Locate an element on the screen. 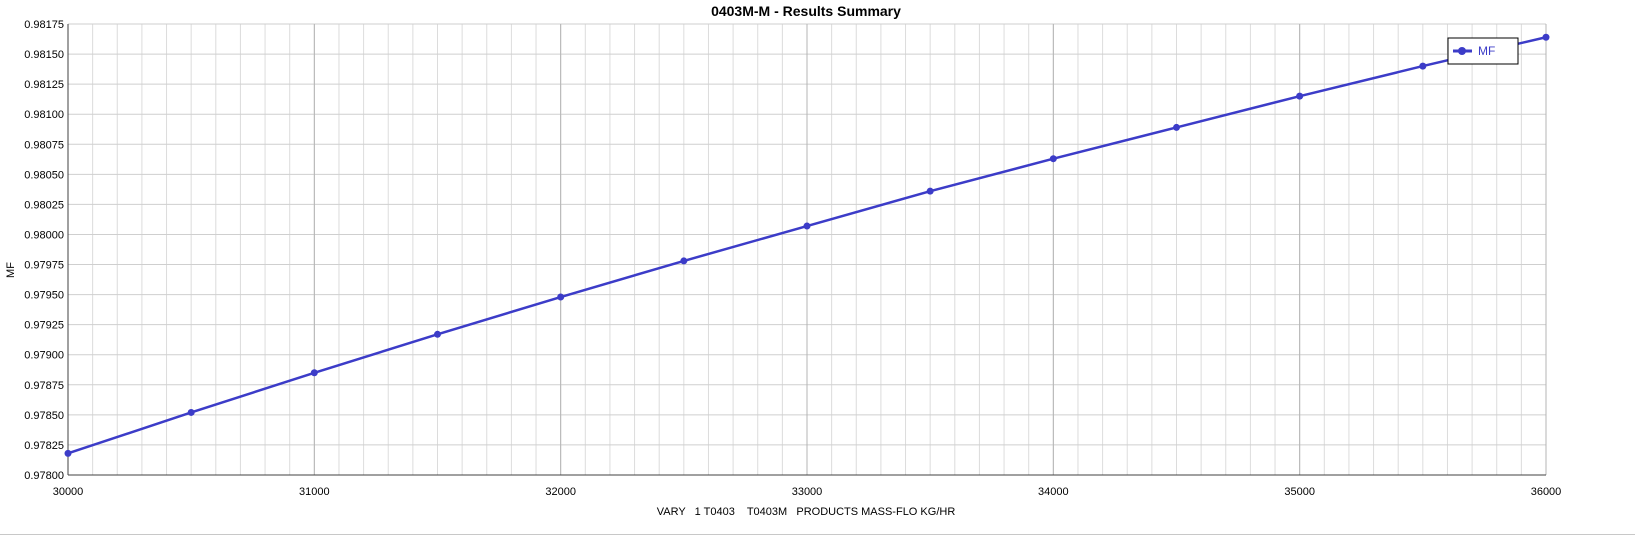 The width and height of the screenshot is (1635, 556). x-tick-label: 30000 is located at coordinates (68, 492).